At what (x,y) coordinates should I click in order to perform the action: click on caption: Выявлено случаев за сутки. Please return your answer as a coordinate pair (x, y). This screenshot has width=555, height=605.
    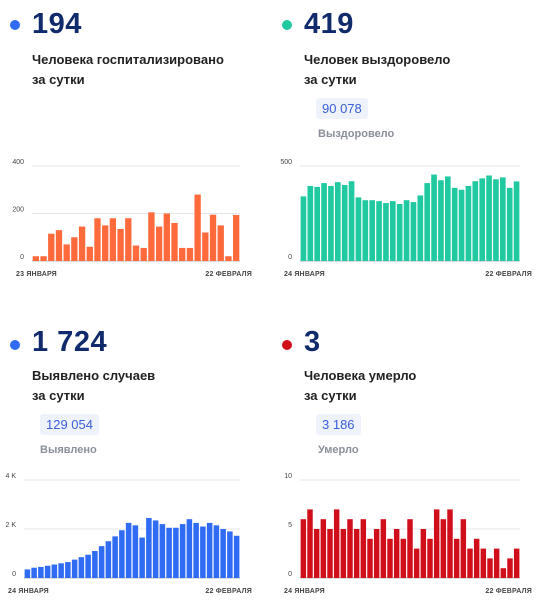
    Looking at the image, I should click on (93, 386).